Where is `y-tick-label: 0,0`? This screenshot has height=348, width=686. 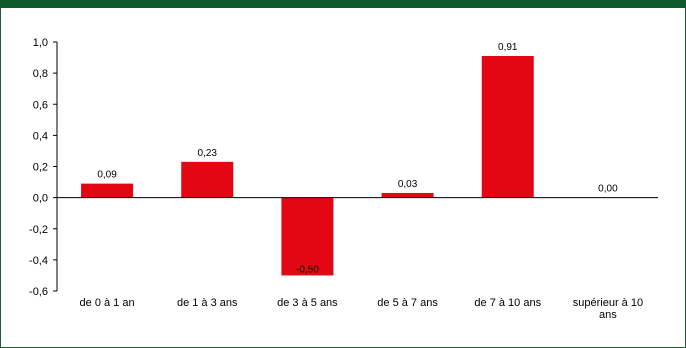
y-tick-label: 0,0 is located at coordinates (40, 199).